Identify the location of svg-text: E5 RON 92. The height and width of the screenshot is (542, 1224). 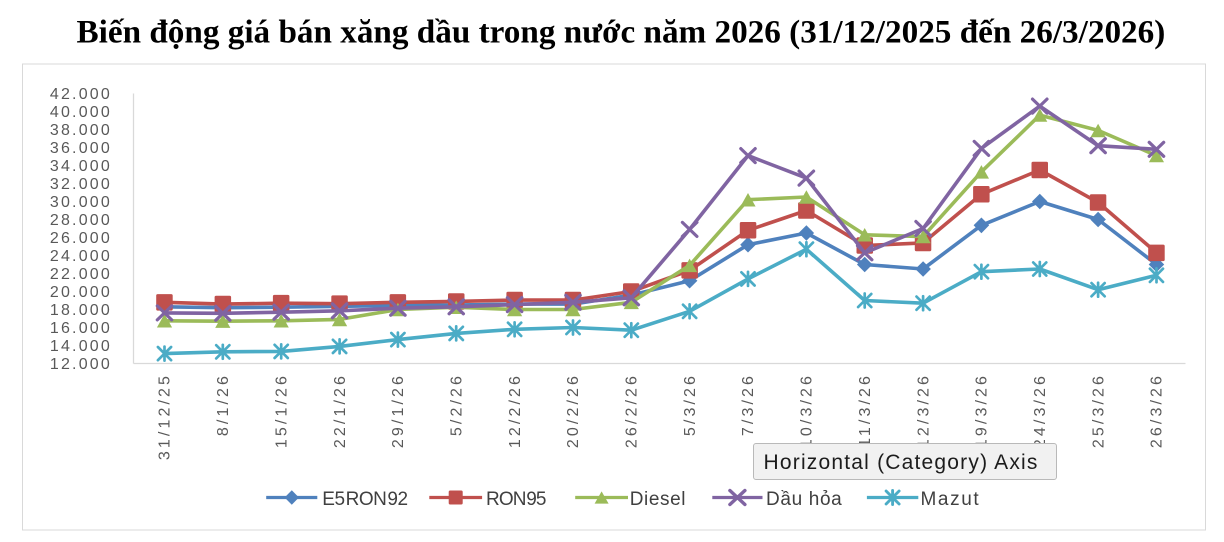
(364, 499).